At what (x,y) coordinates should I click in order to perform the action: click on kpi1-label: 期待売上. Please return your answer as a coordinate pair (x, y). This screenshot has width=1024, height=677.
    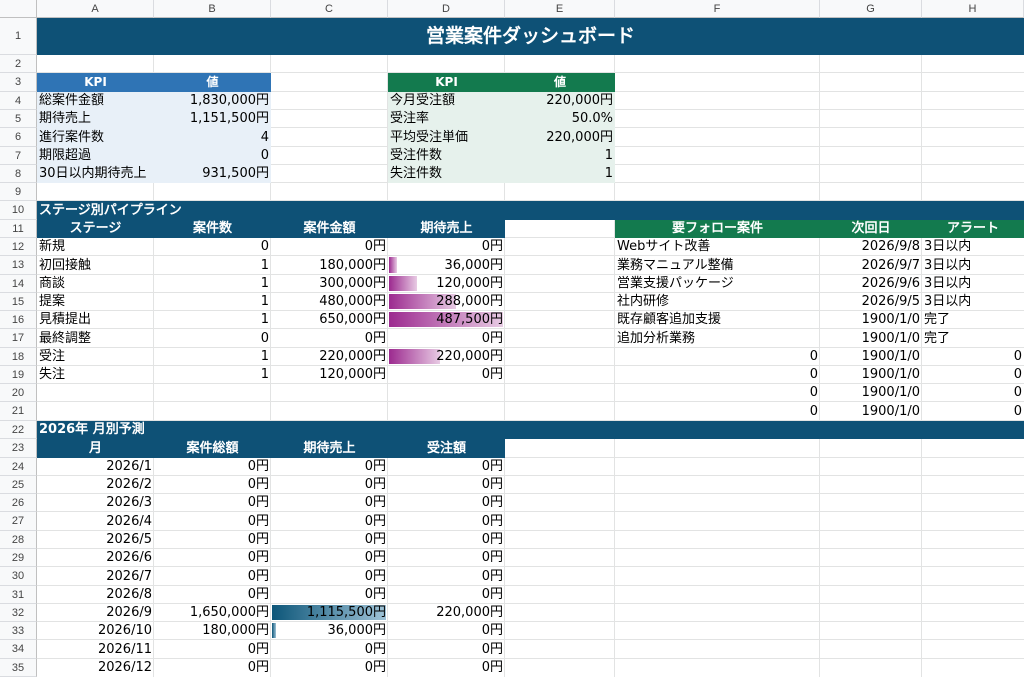
    Looking at the image, I should click on (65, 118).